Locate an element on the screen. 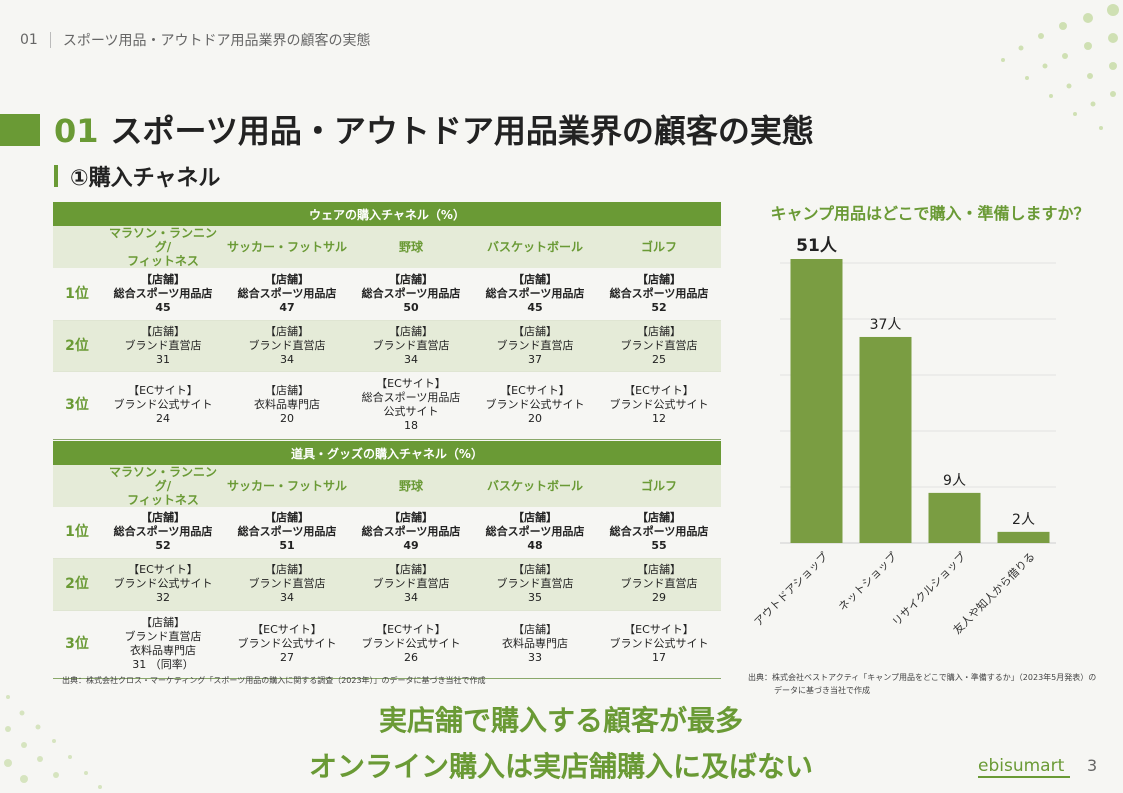 This screenshot has width=1123, height=793. channel-cell: 【ECサイト】 ブランド公式サイト 24 is located at coordinates (163, 405).